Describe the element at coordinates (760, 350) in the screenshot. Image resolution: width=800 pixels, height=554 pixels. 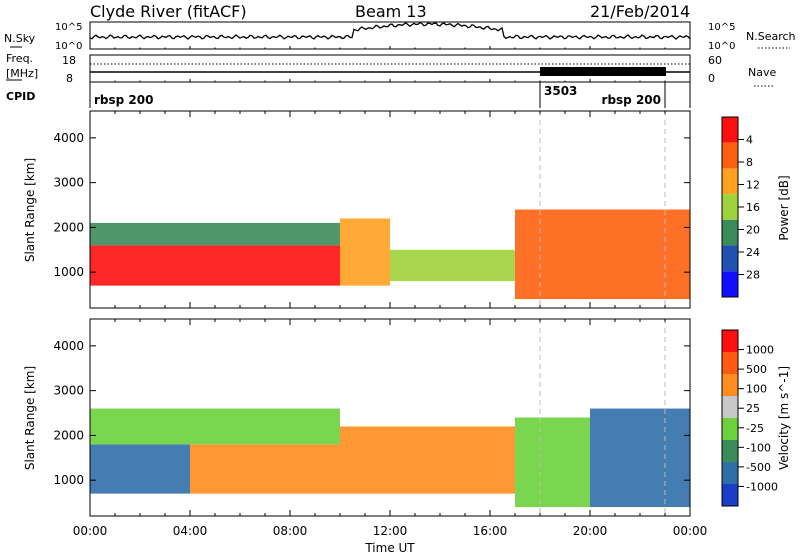
I see `colorbar-tick-label: 1000` at that location.